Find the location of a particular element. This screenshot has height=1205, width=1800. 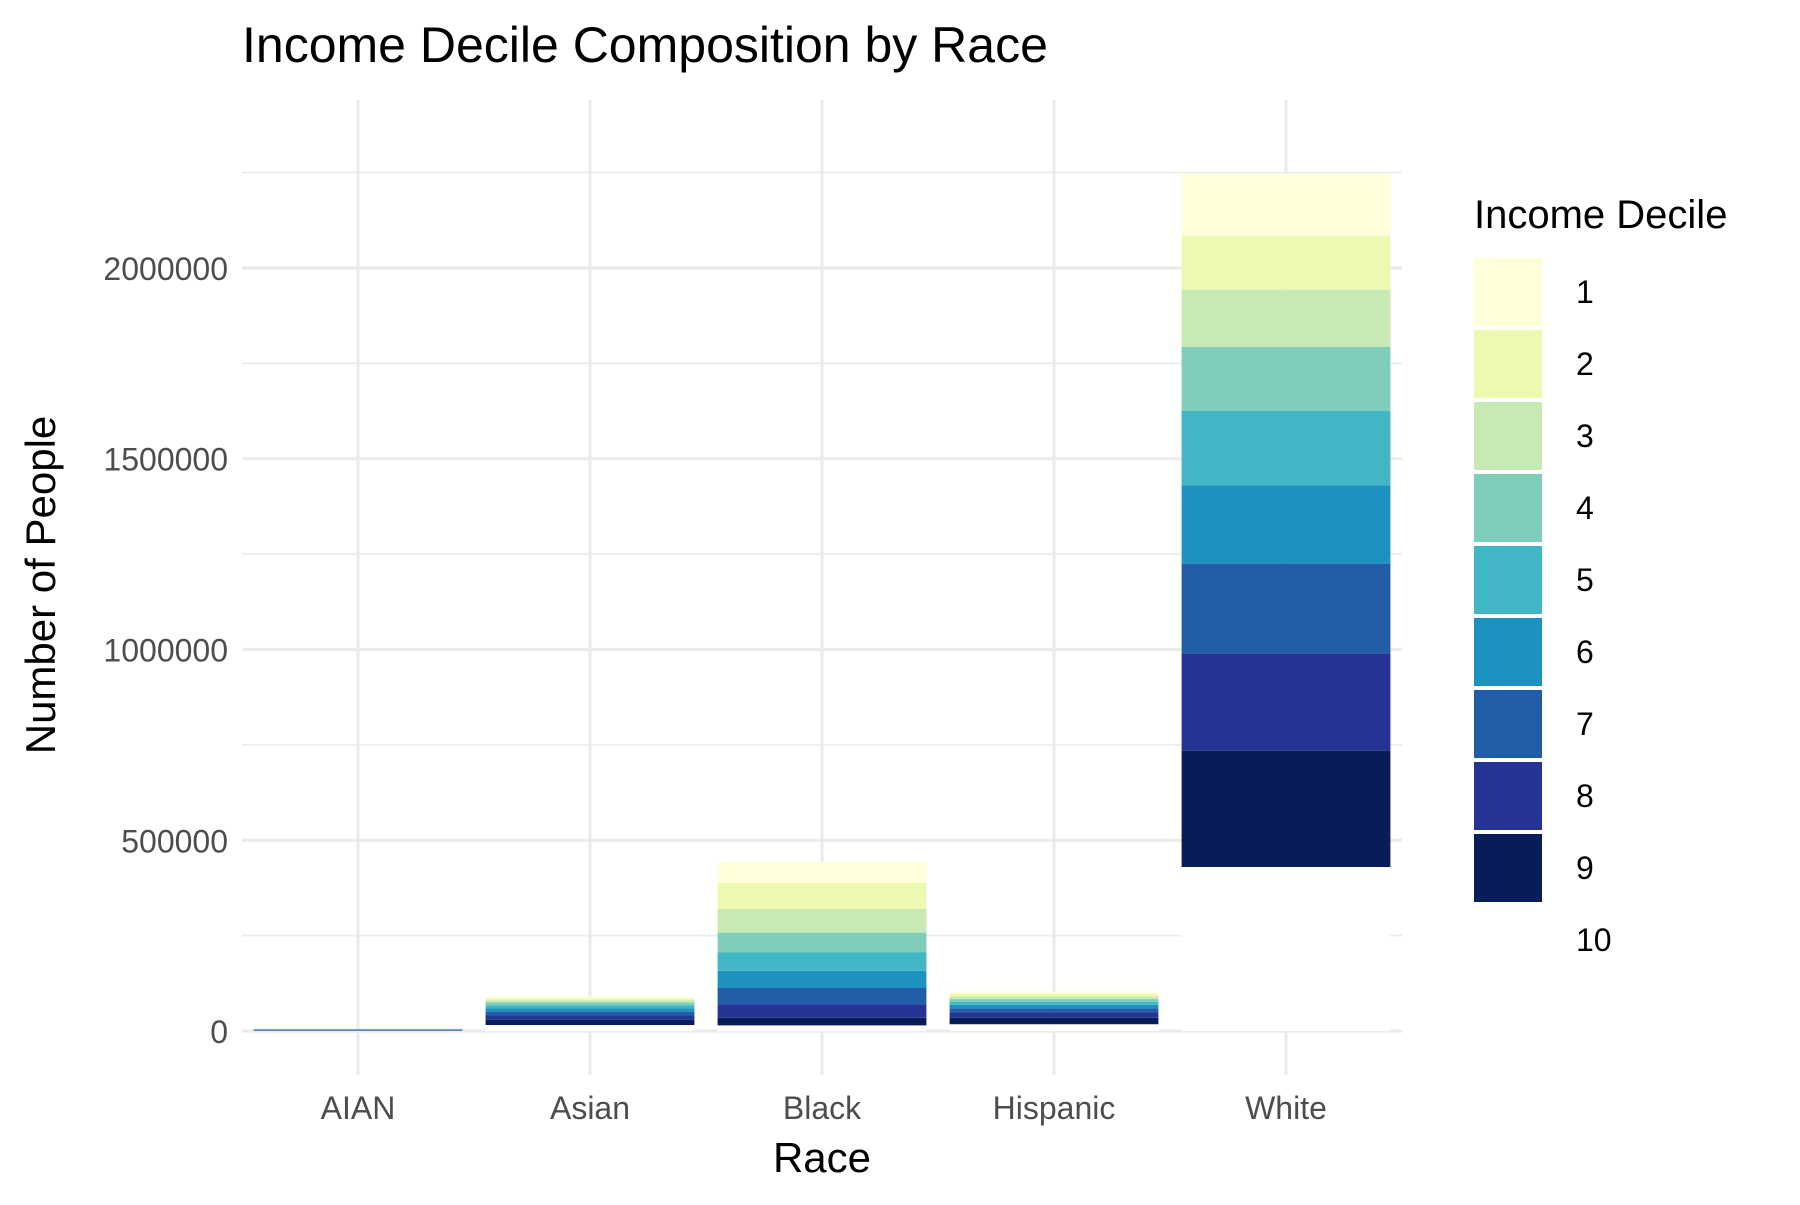

legend-title: Income Decile is located at coordinates (1600, 215).